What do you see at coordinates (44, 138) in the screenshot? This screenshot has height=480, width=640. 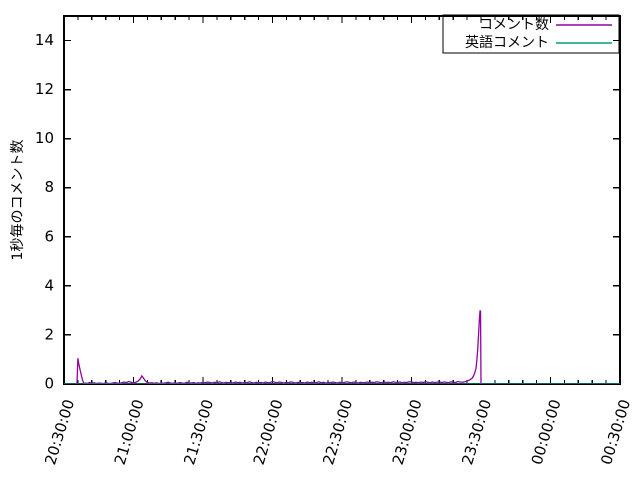 I see `y-tick-label: 10` at bounding box center [44, 138].